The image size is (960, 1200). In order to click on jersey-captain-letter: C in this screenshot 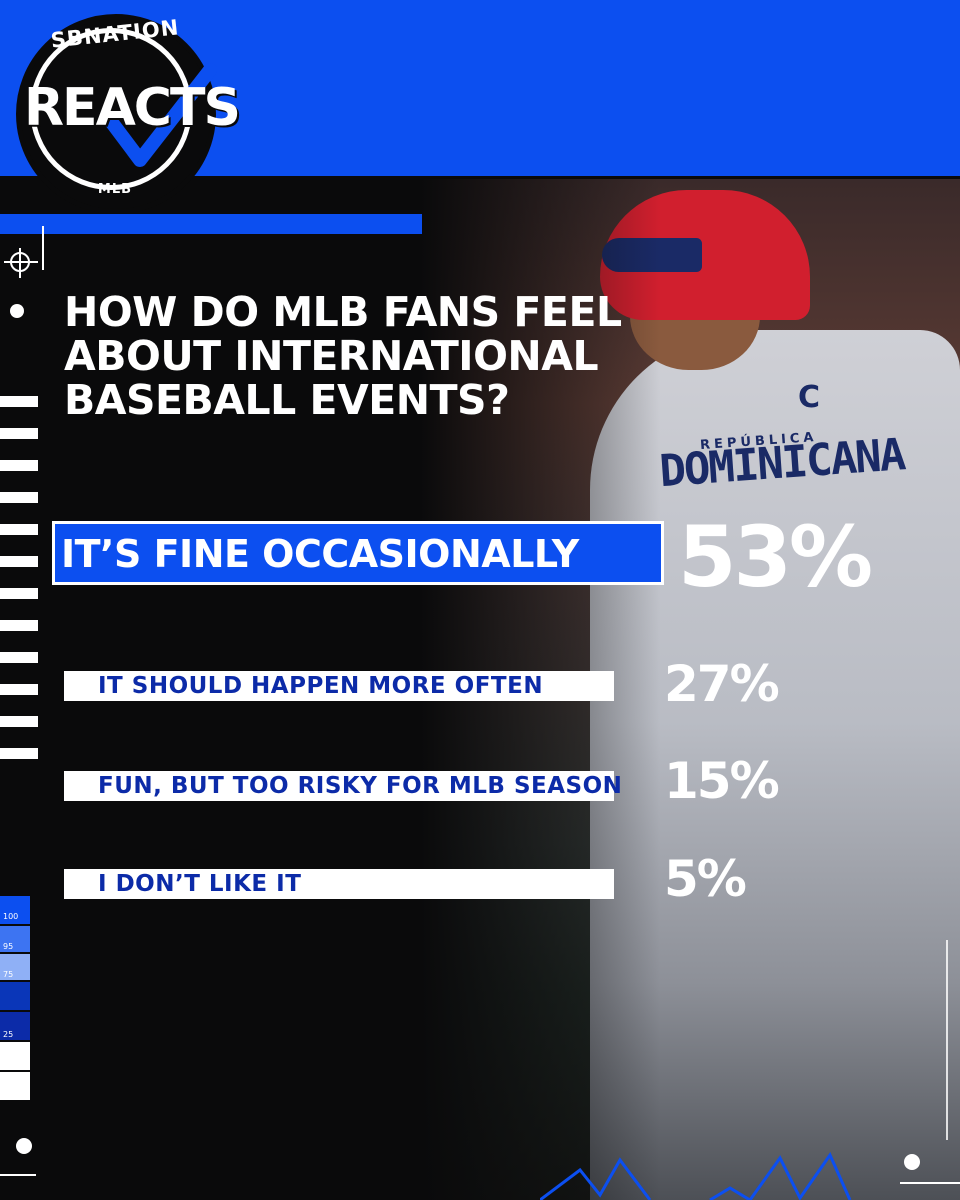, I will do `click(809, 397)`.